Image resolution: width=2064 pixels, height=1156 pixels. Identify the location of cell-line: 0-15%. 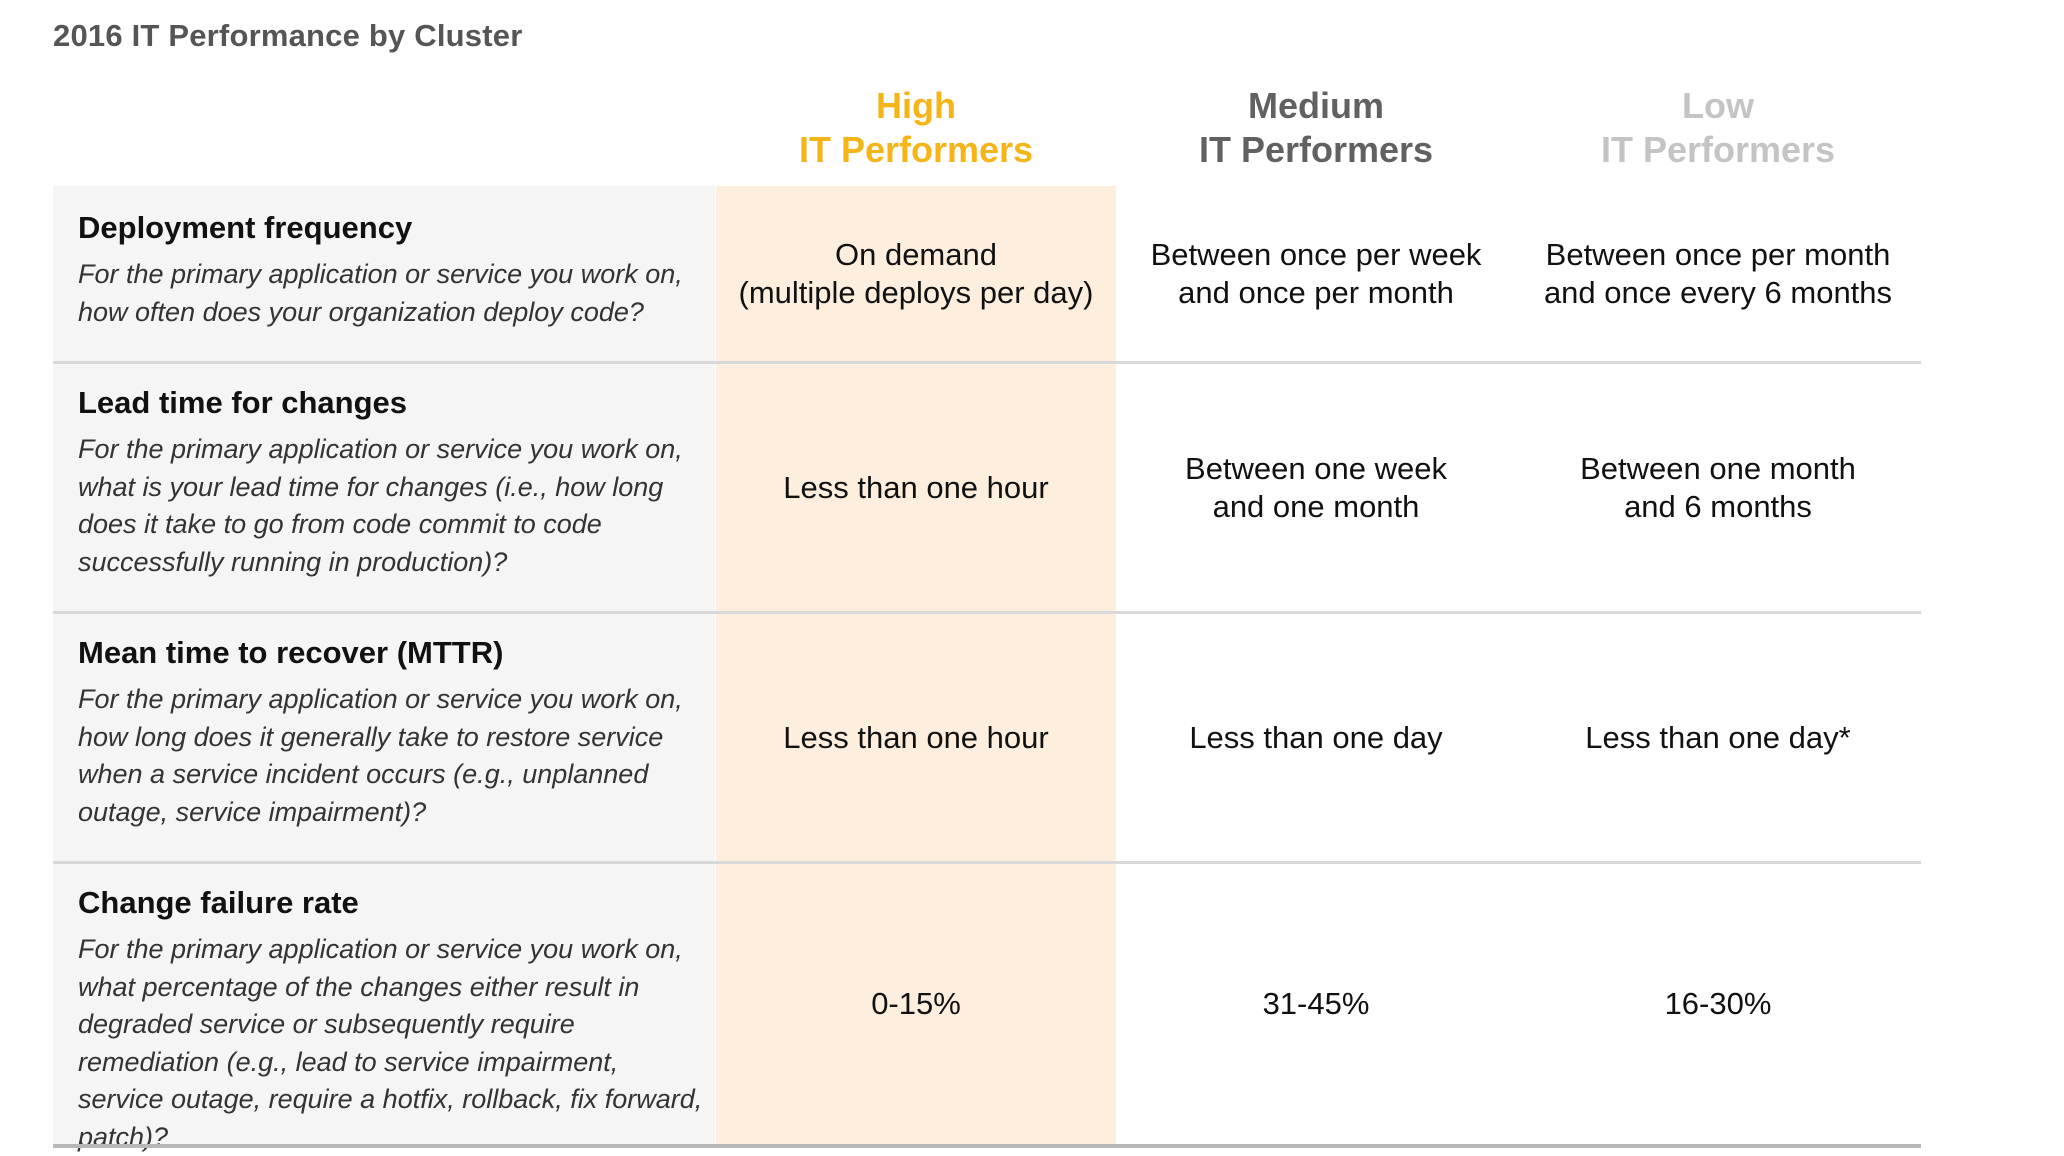
(916, 1003).